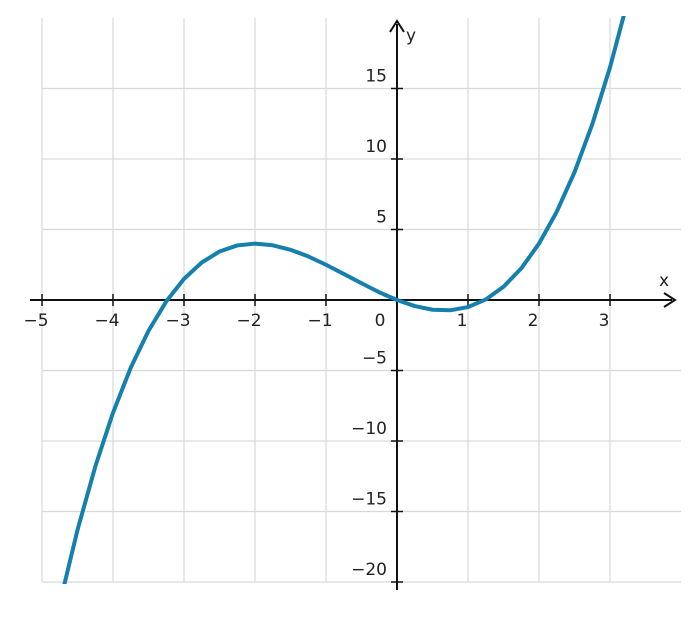 This screenshot has height=617, width=698. I want to click on y-tick-label: −15, so click(369, 500).